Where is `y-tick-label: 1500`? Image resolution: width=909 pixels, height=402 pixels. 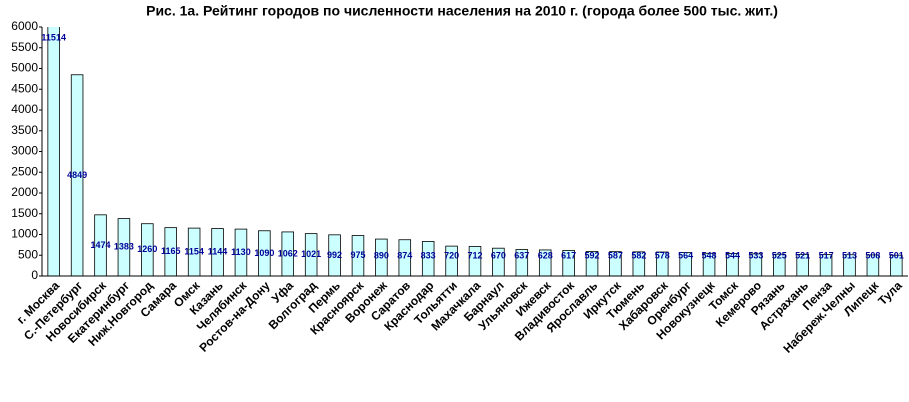 y-tick-label: 1500 is located at coordinates (24, 213).